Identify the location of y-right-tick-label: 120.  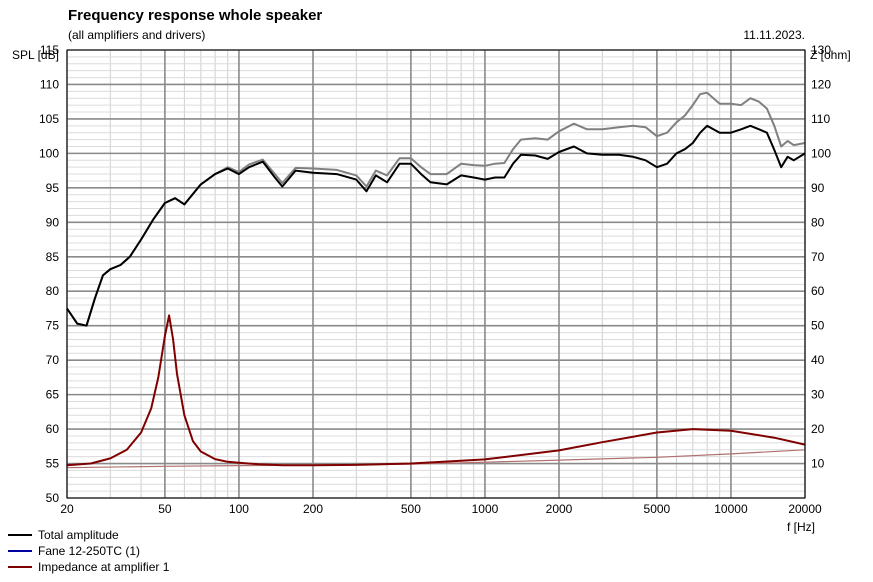
(821, 84).